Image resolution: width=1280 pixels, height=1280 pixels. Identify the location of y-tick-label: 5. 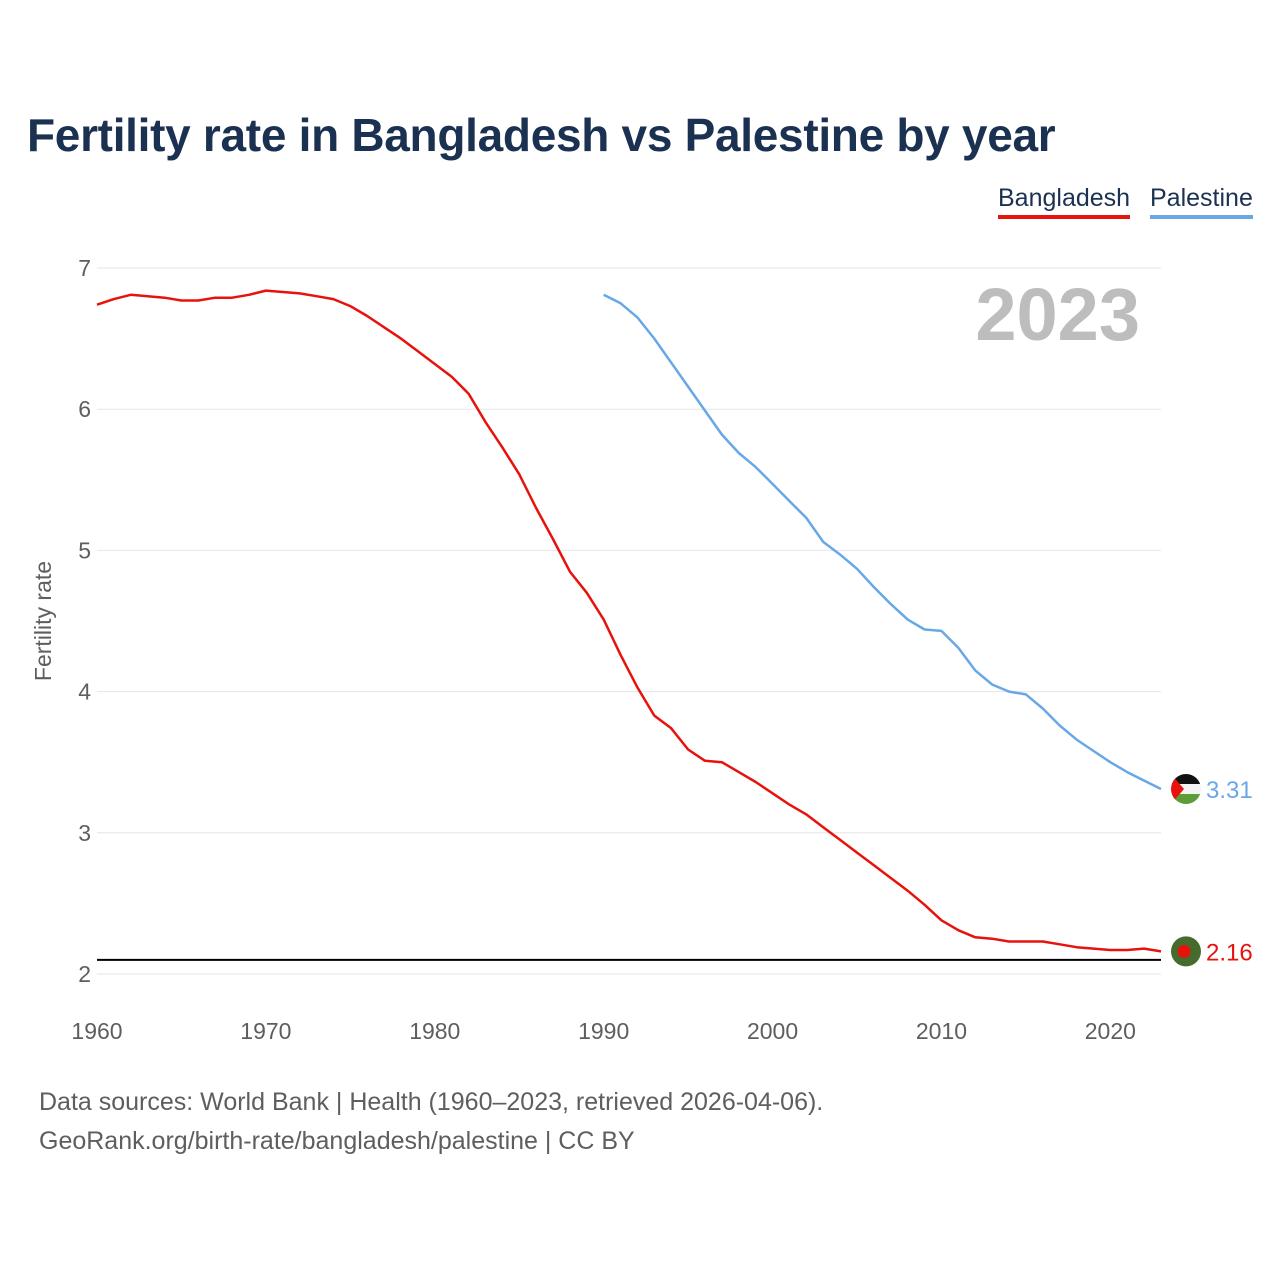
(84, 550).